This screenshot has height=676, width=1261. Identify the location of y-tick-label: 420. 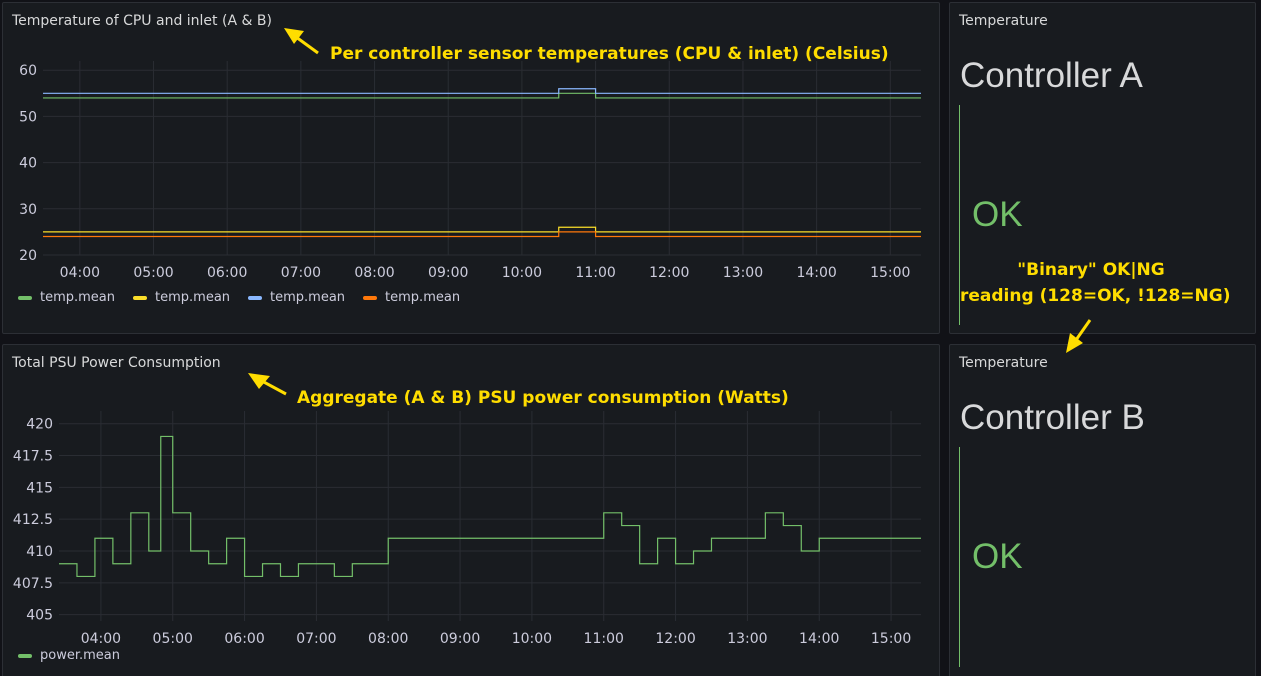
(39, 425).